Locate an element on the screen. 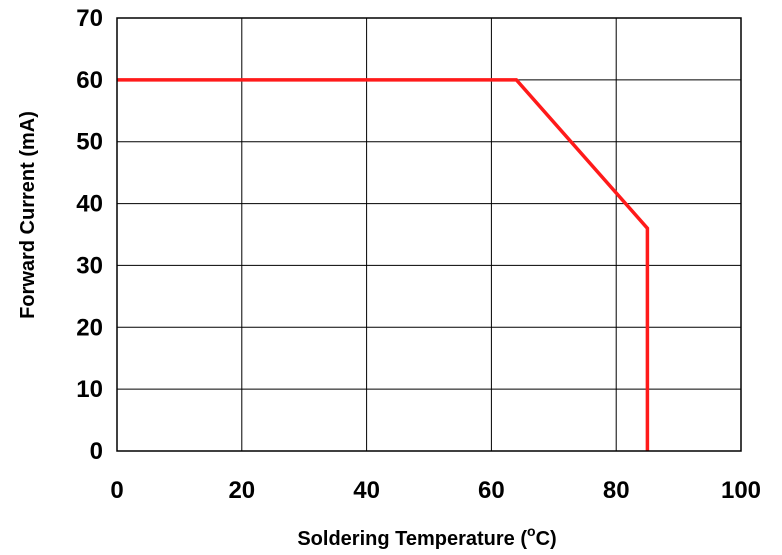  x-axis-unit-superscript: o is located at coordinates (531, 531).